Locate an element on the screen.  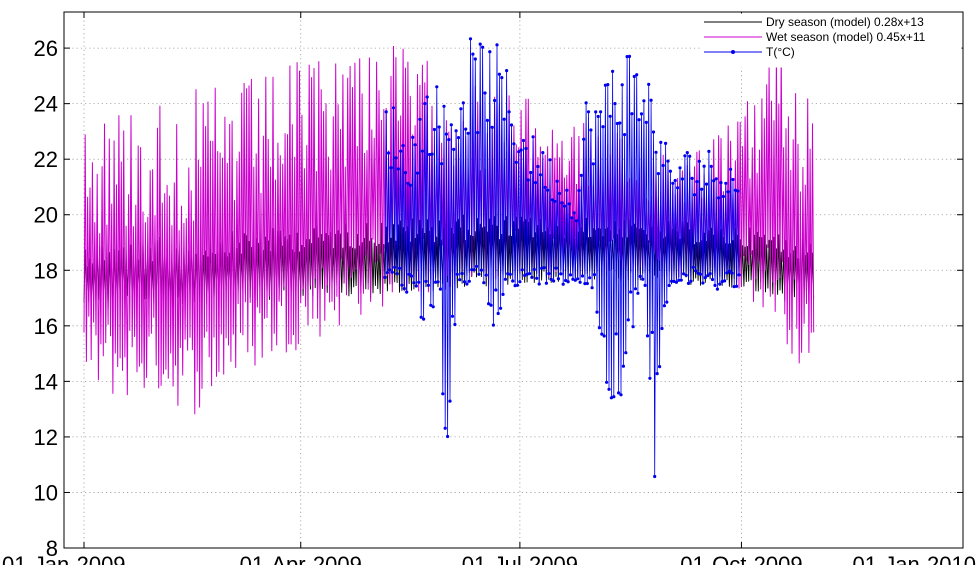
y-tick-label: 20 is located at coordinates (46, 215).